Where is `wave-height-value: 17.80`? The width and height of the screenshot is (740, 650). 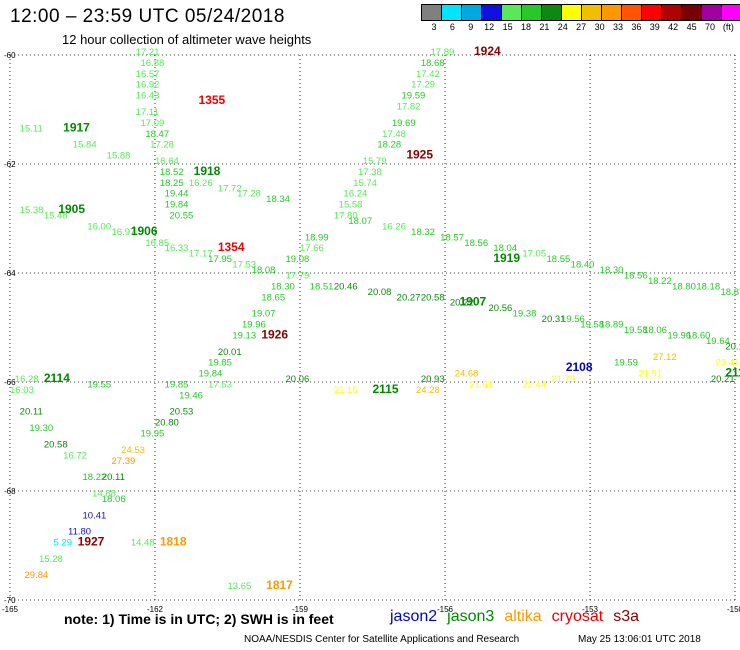 wave-height-value: 17.80 is located at coordinates (346, 216).